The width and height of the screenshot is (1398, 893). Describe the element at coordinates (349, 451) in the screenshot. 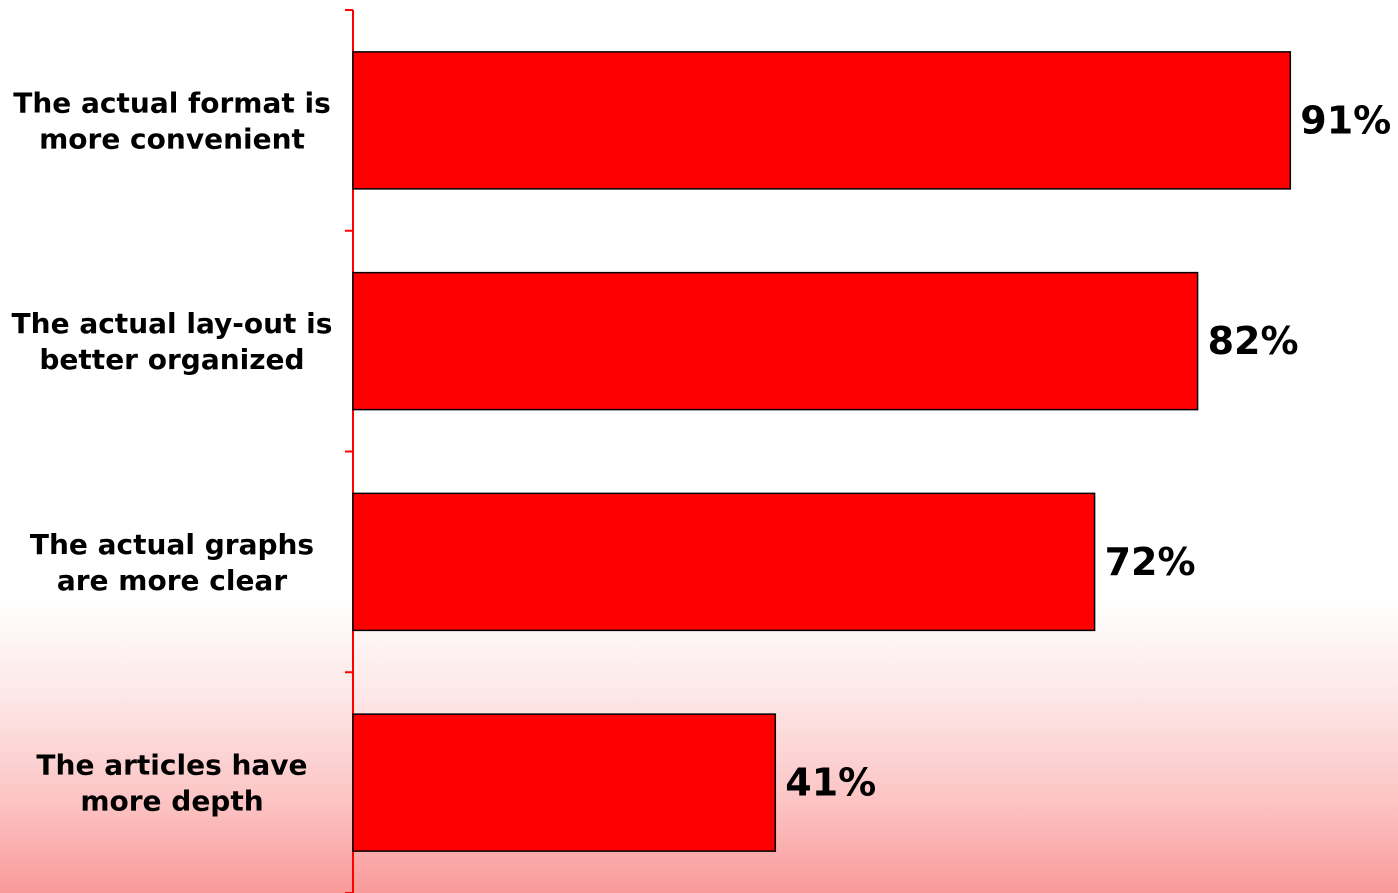

I see `category-axis` at that location.